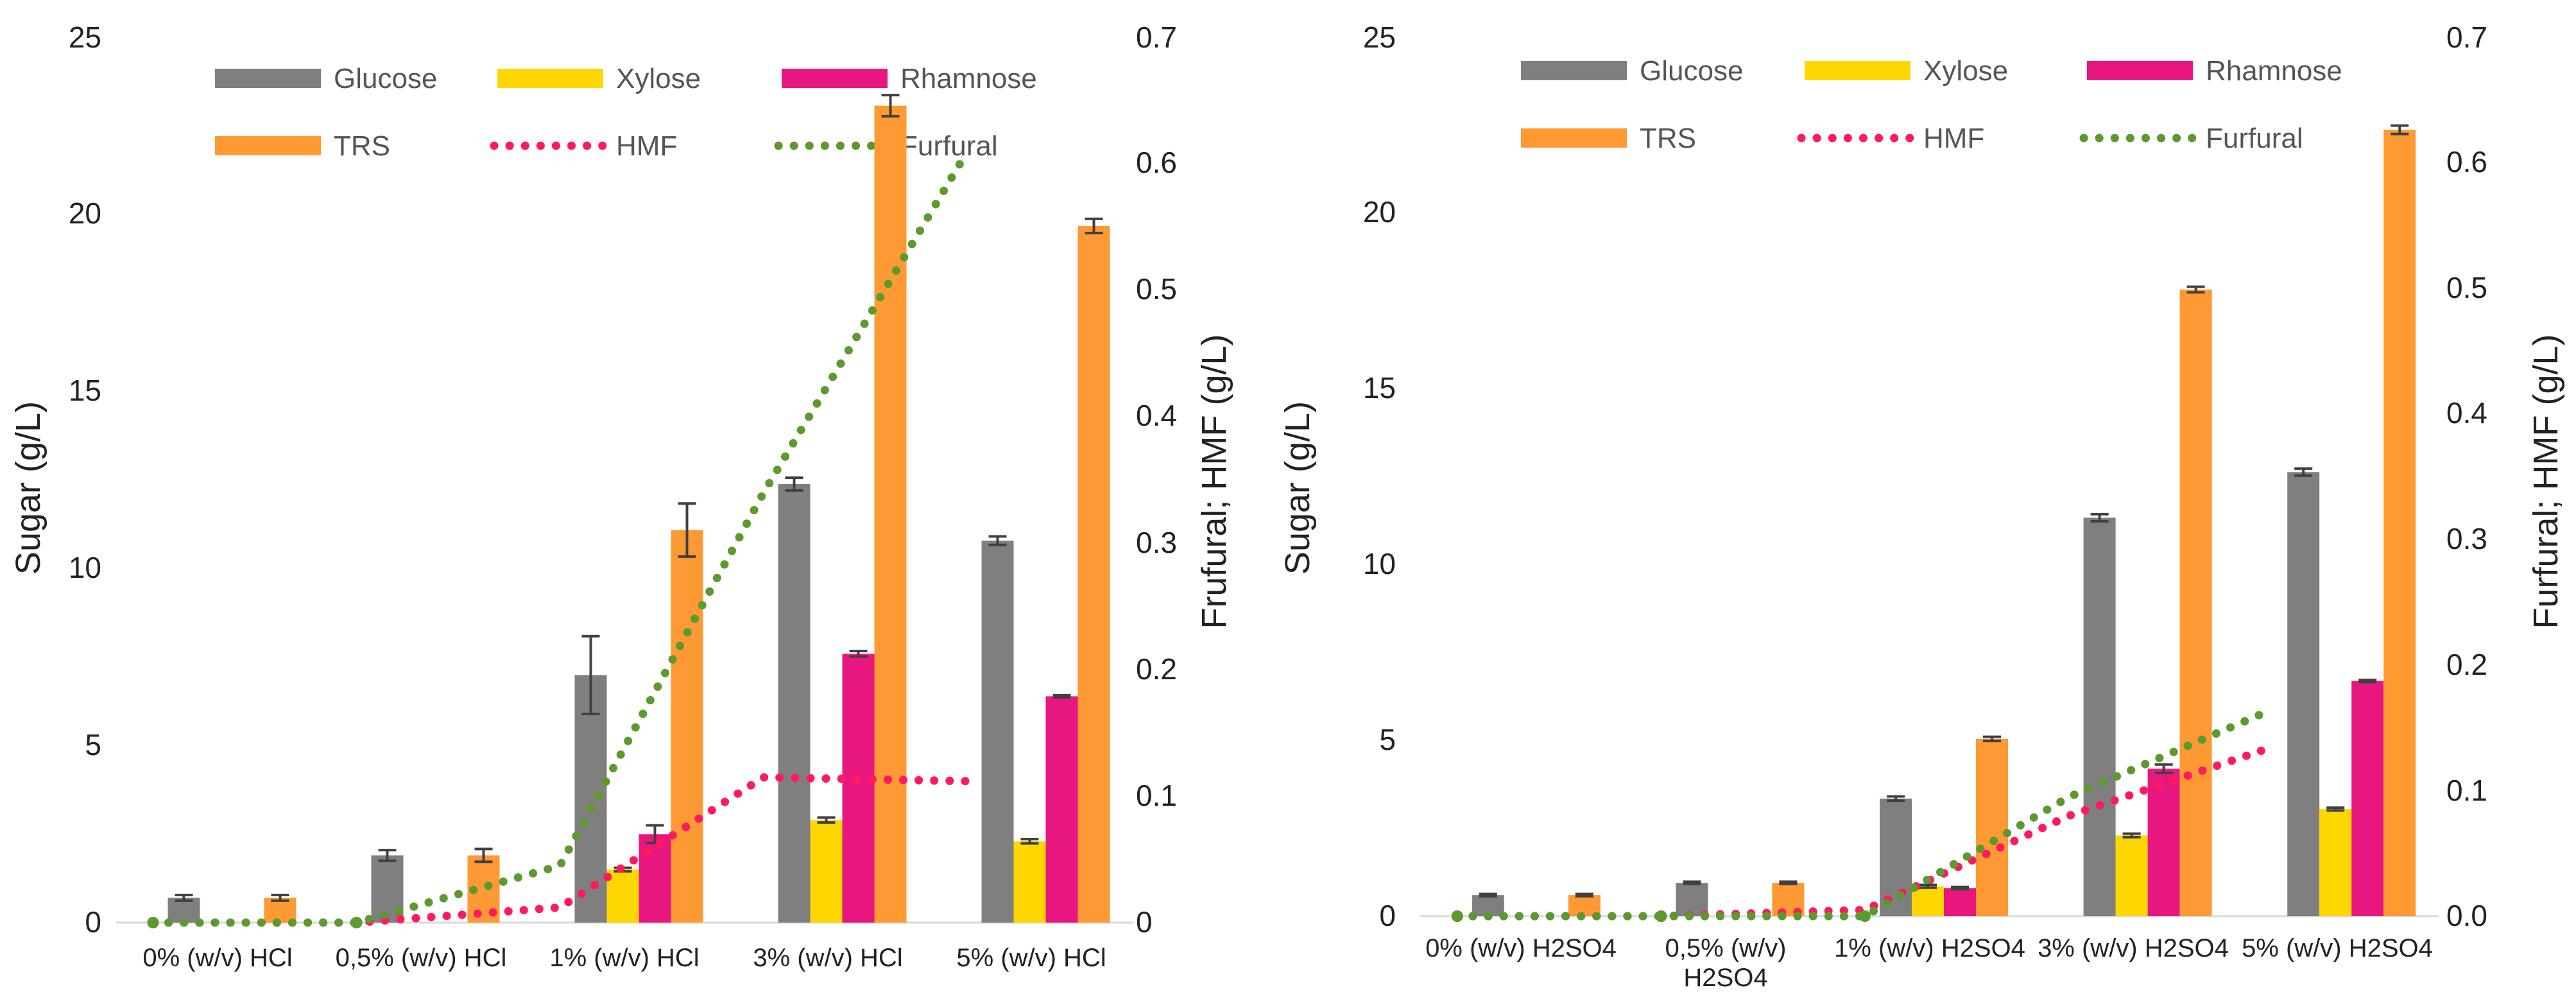 Image resolution: width=2576 pixels, height=999 pixels. Describe the element at coordinates (2466, 915) in the screenshot. I see `y2-tick-label: 0.0` at that location.